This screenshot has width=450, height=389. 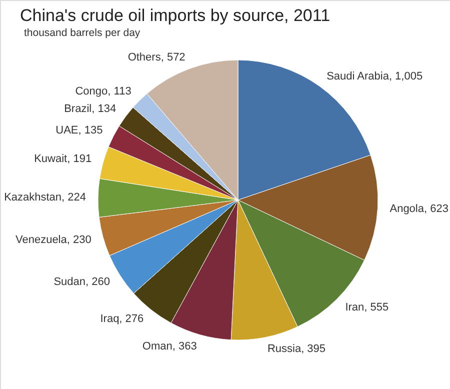 What do you see at coordinates (296, 349) in the screenshot?
I see `slice-label: Russia, 395` at bounding box center [296, 349].